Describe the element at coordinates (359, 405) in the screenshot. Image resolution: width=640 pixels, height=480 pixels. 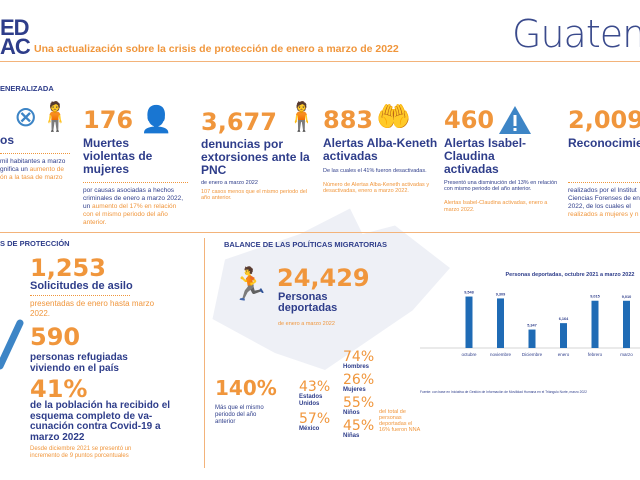
I see `gender-stat-boys: 55% Niños` at that location.